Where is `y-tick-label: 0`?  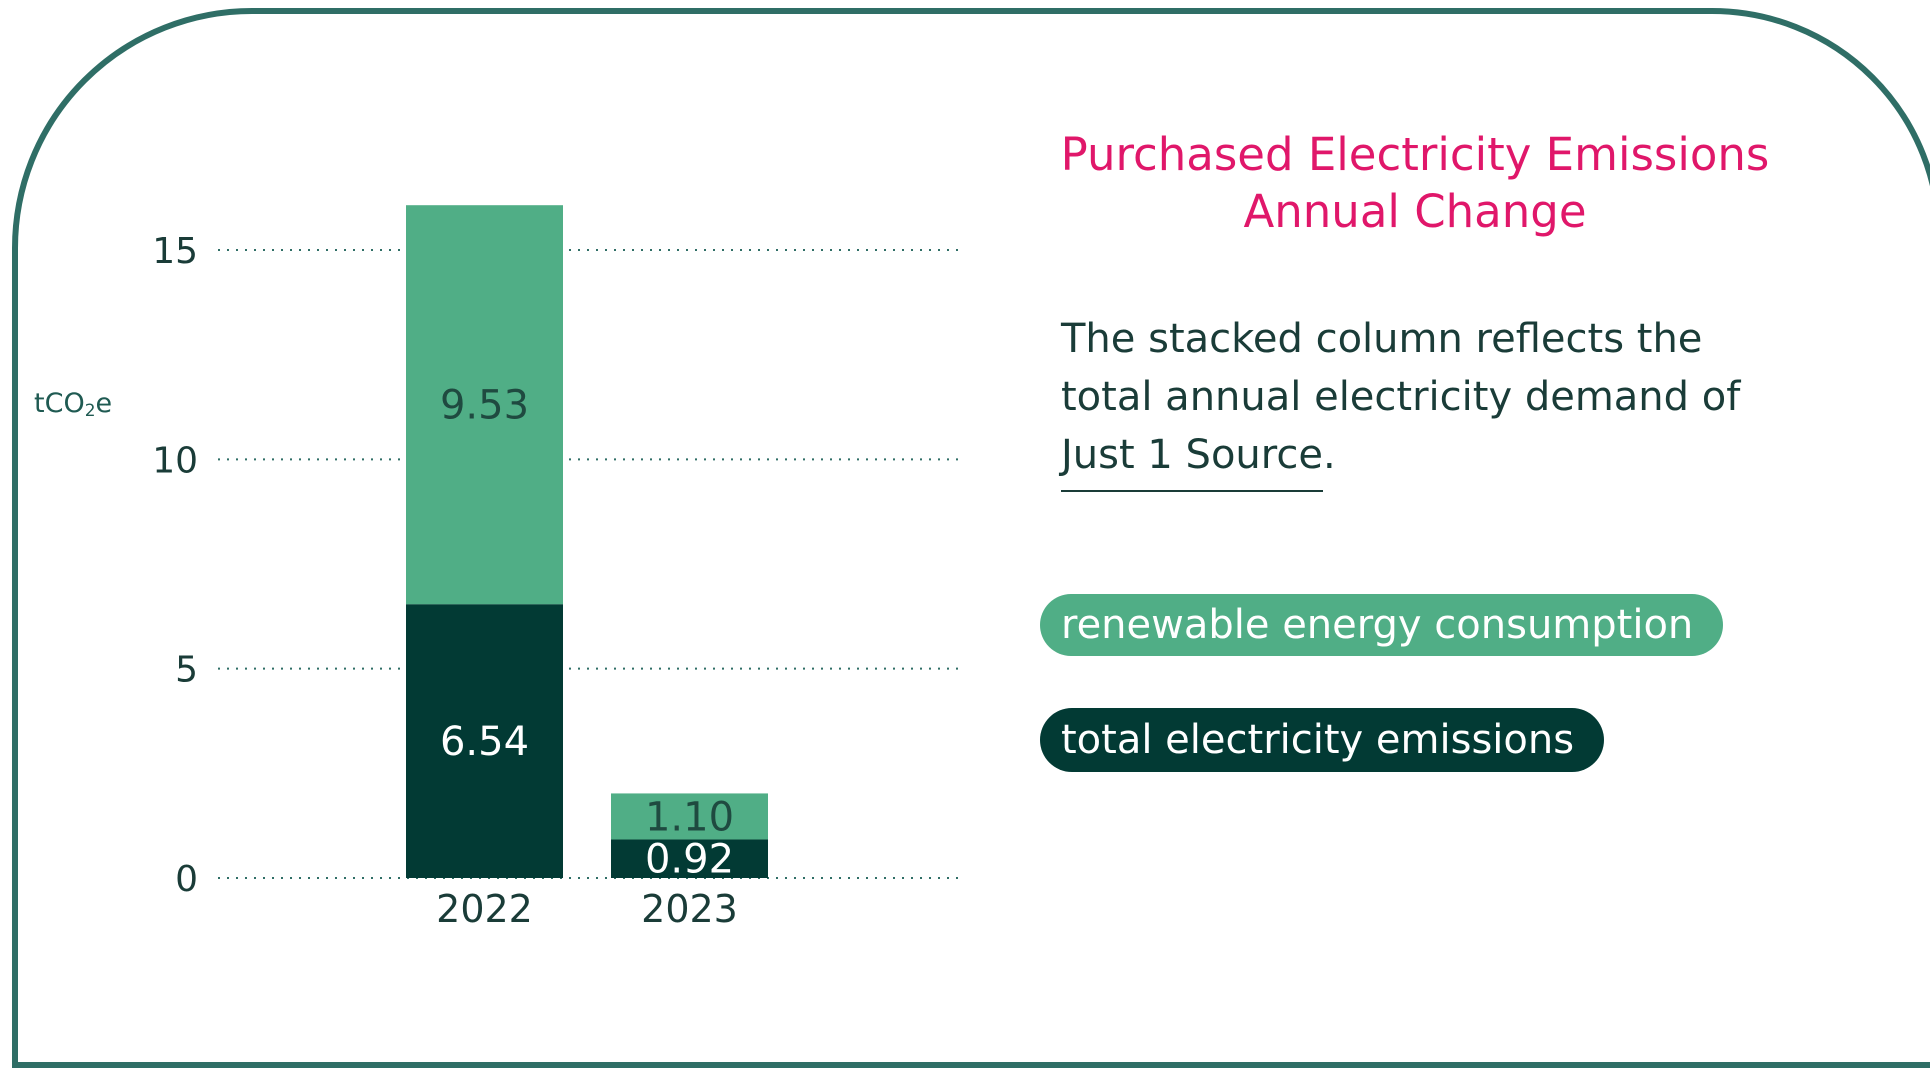
y-tick-label: 0 is located at coordinates (186, 879).